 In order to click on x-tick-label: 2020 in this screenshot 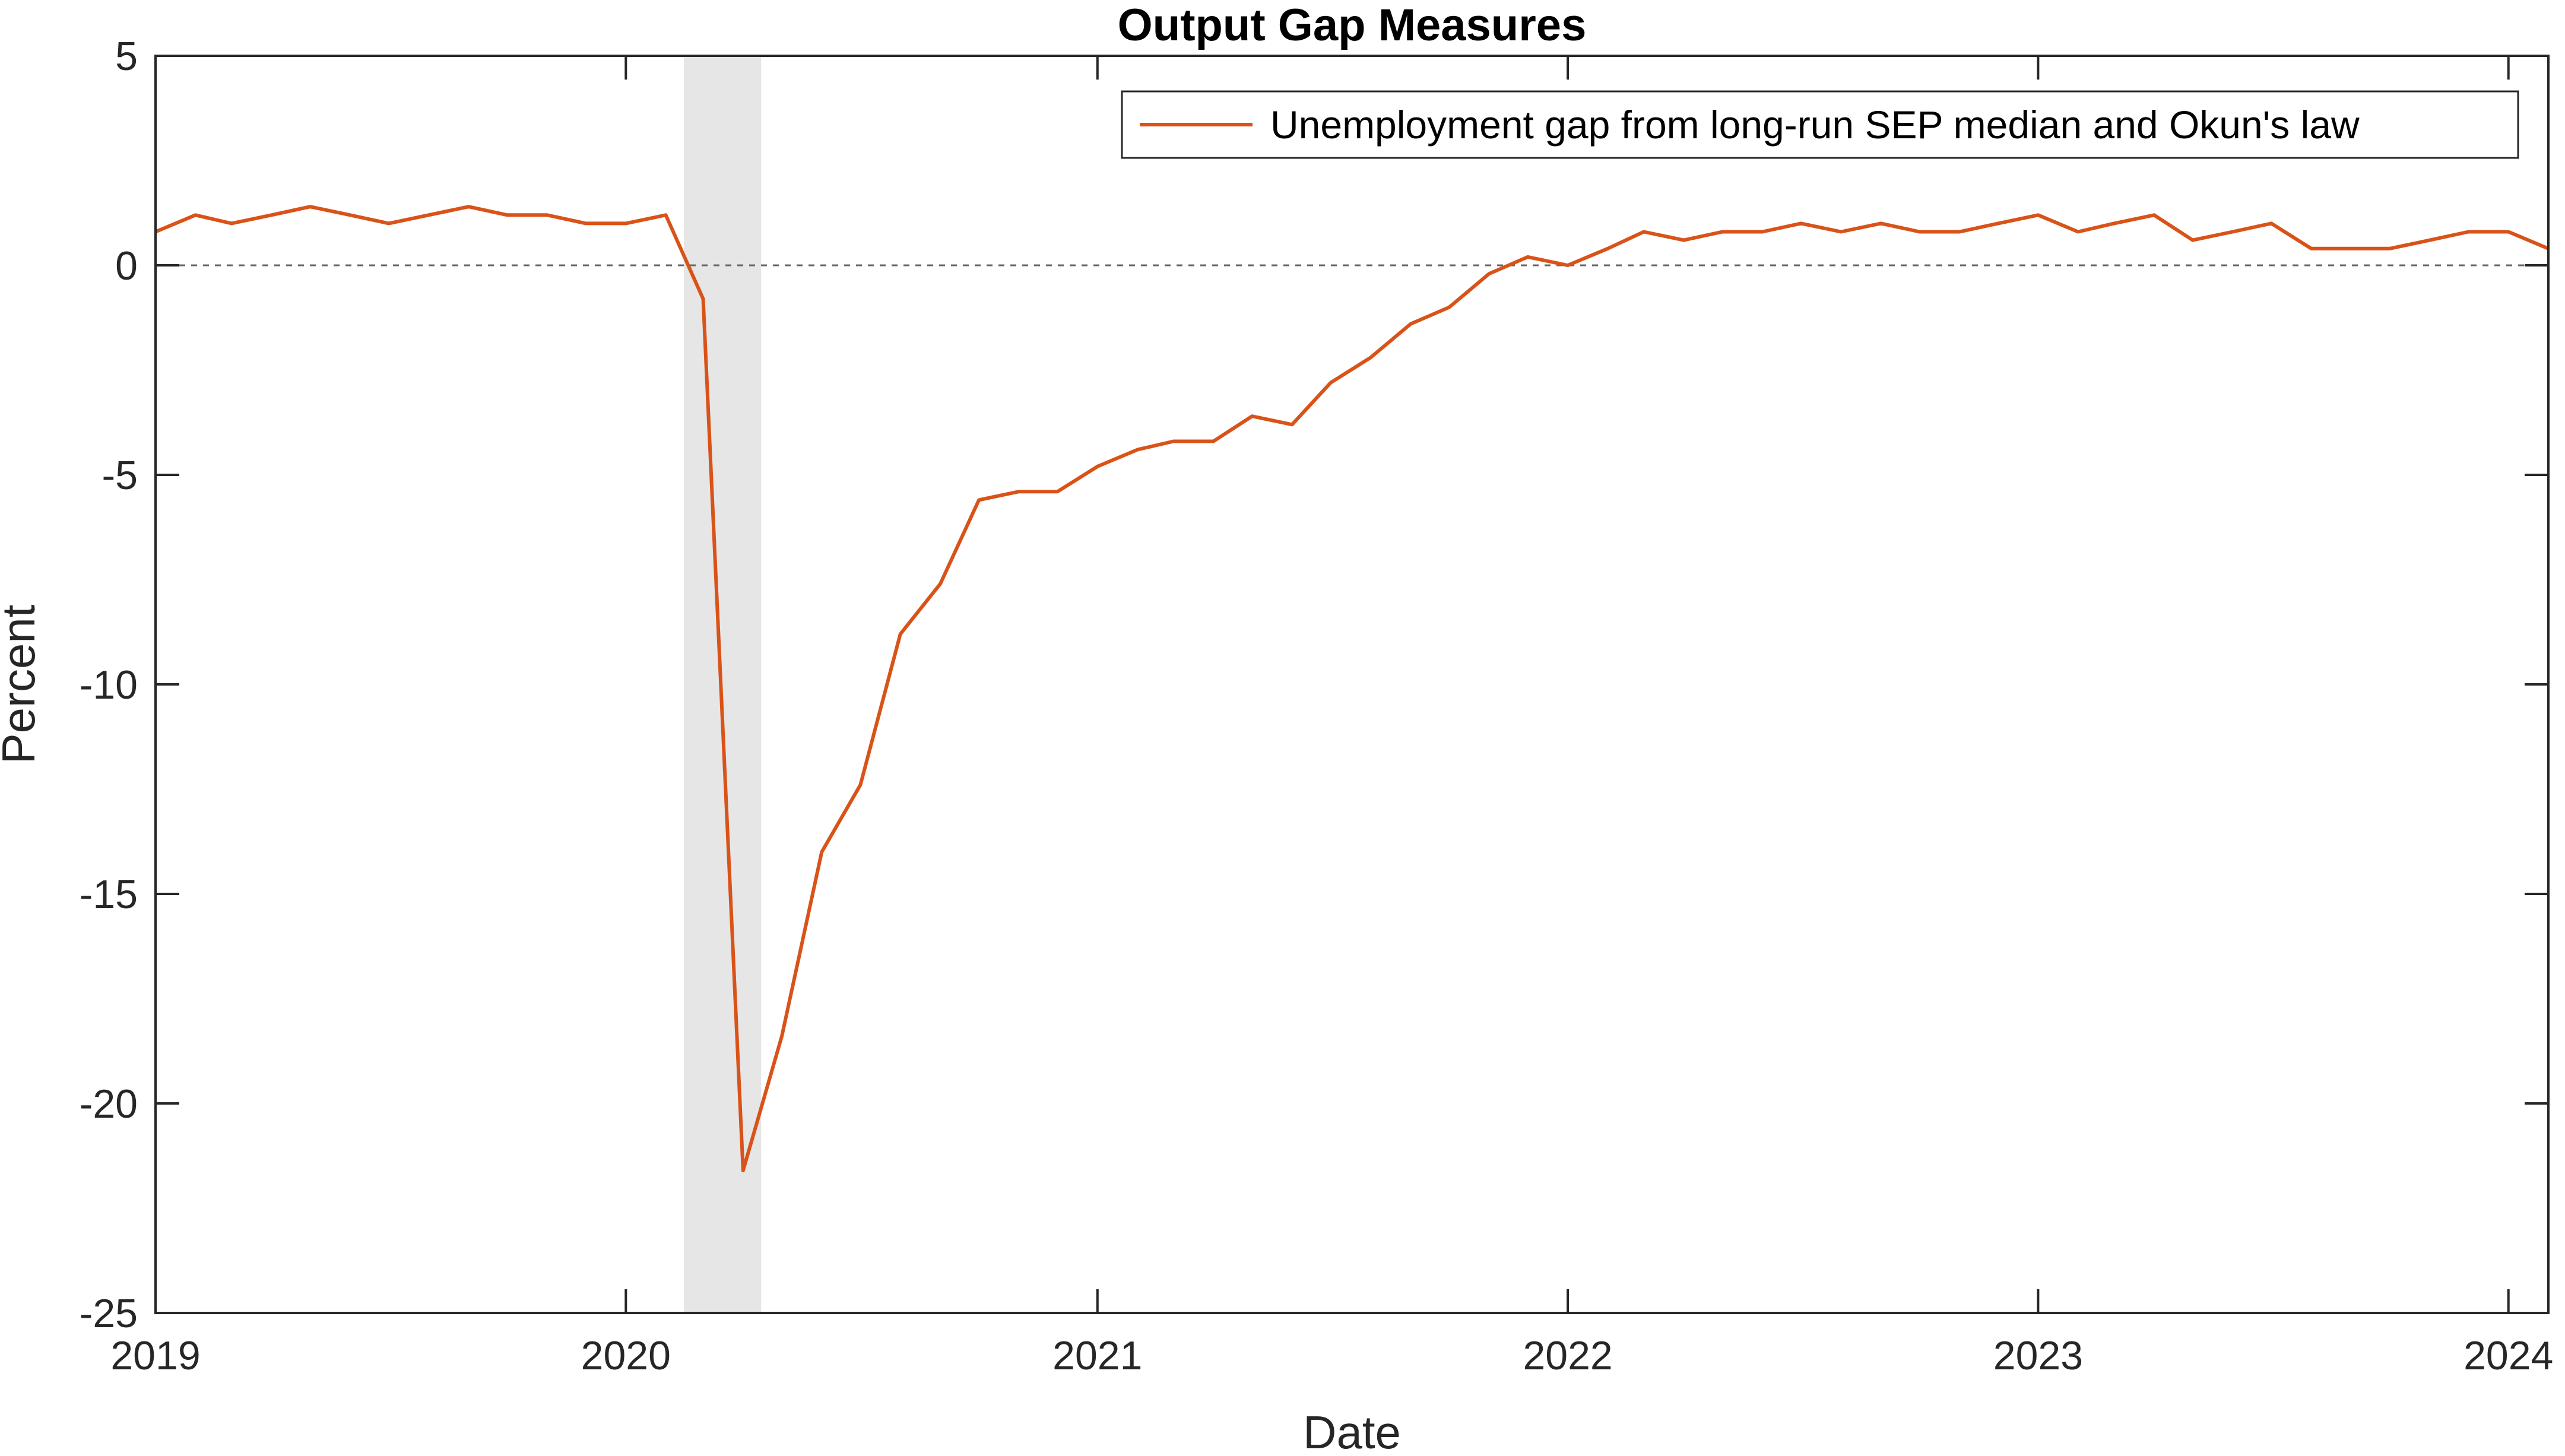, I will do `click(626, 1355)`.